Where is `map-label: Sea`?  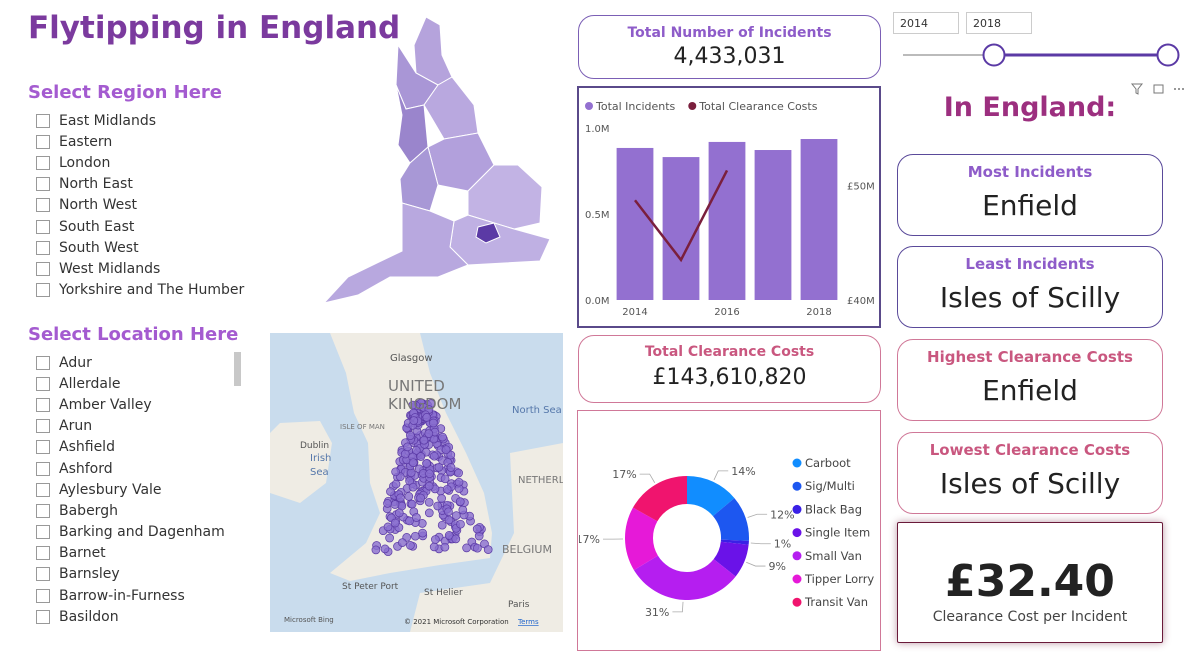 map-label: Sea is located at coordinates (319, 472).